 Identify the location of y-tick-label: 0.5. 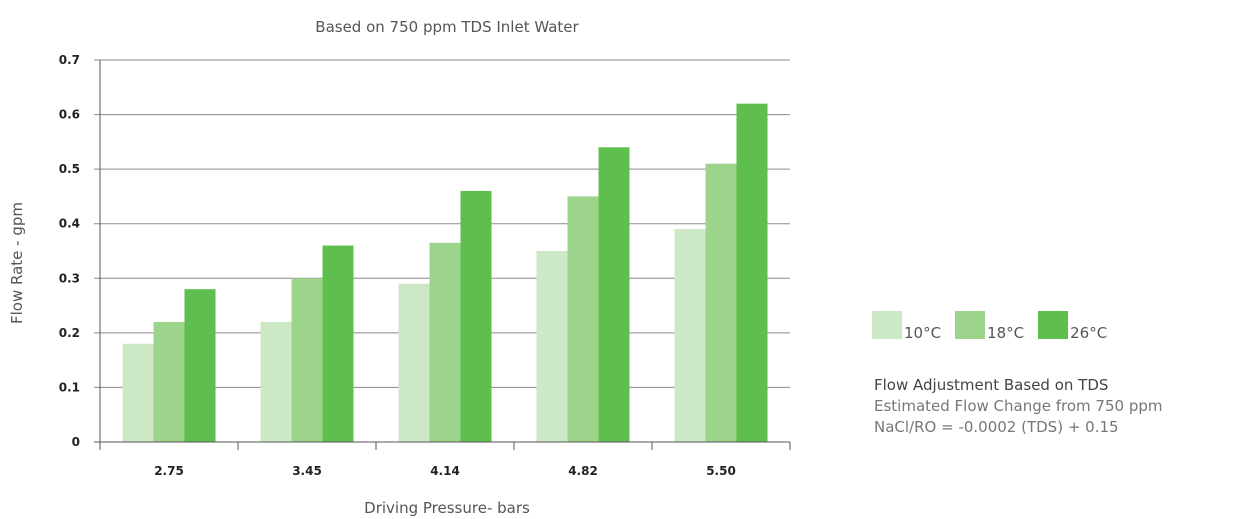
(69, 169).